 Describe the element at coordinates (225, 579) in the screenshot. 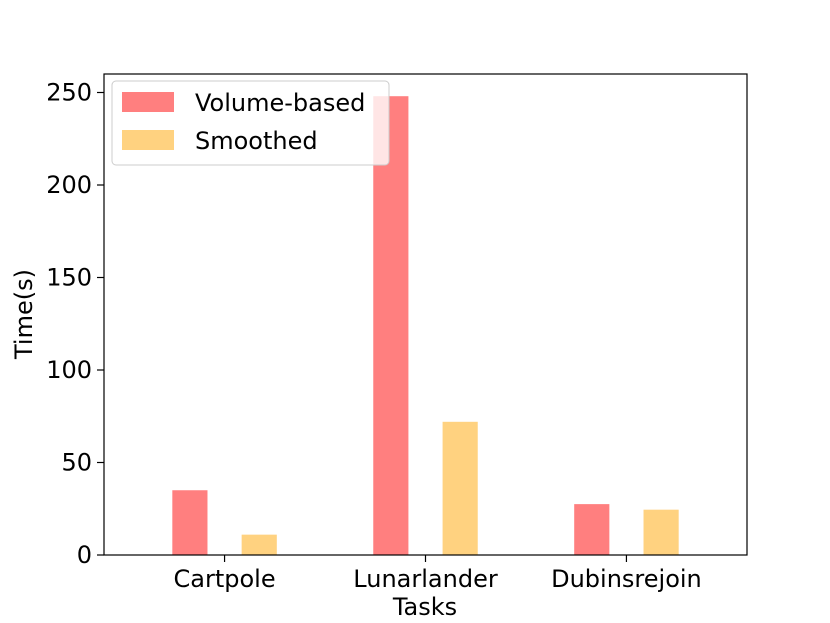

I see `x-tick-label: Cartpole` at that location.